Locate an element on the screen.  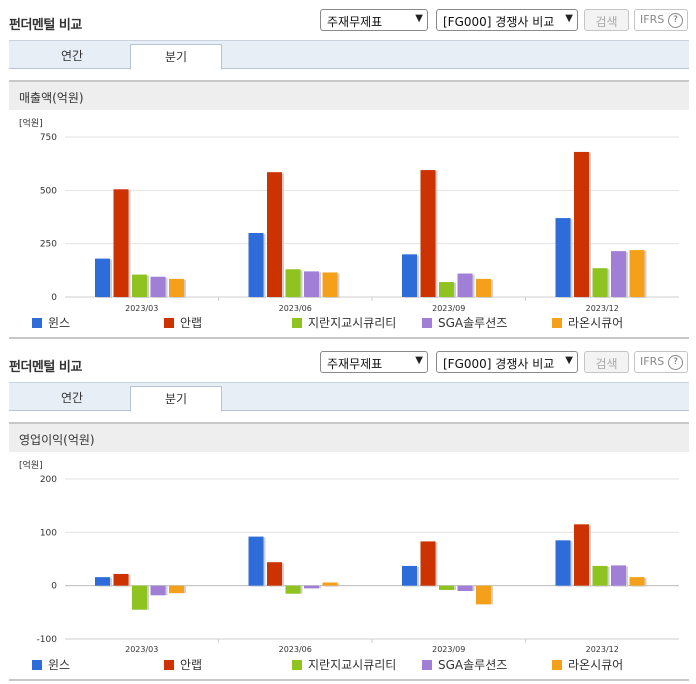
y-tick-label: 250 is located at coordinates (48, 245).